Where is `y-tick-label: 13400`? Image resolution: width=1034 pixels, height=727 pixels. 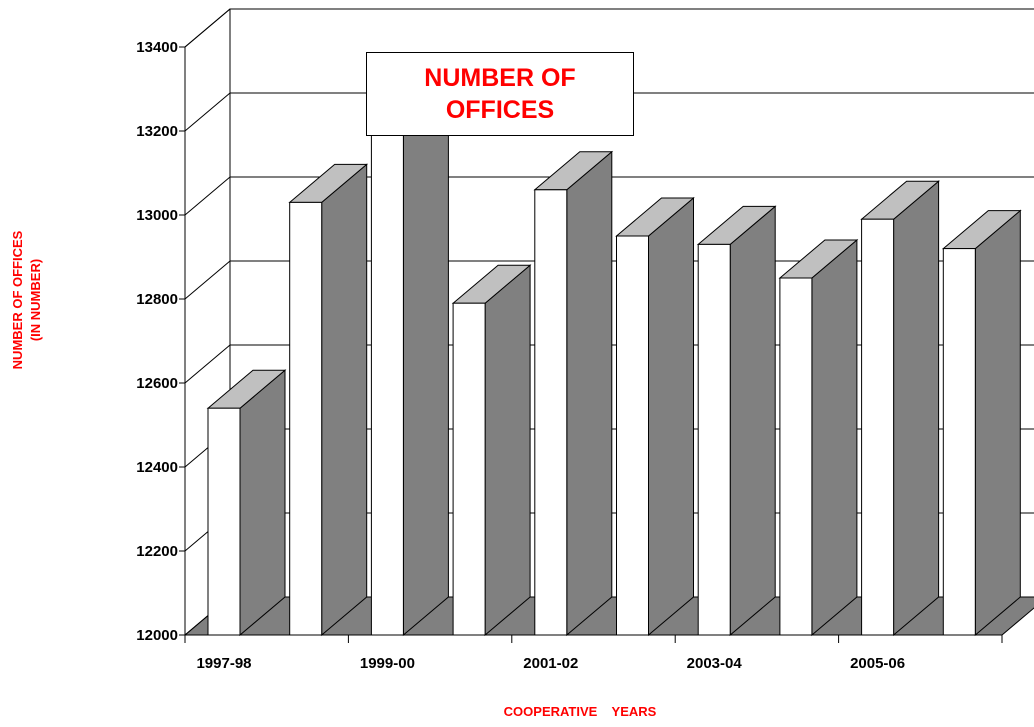
y-tick-label: 13400 is located at coordinates (157, 47).